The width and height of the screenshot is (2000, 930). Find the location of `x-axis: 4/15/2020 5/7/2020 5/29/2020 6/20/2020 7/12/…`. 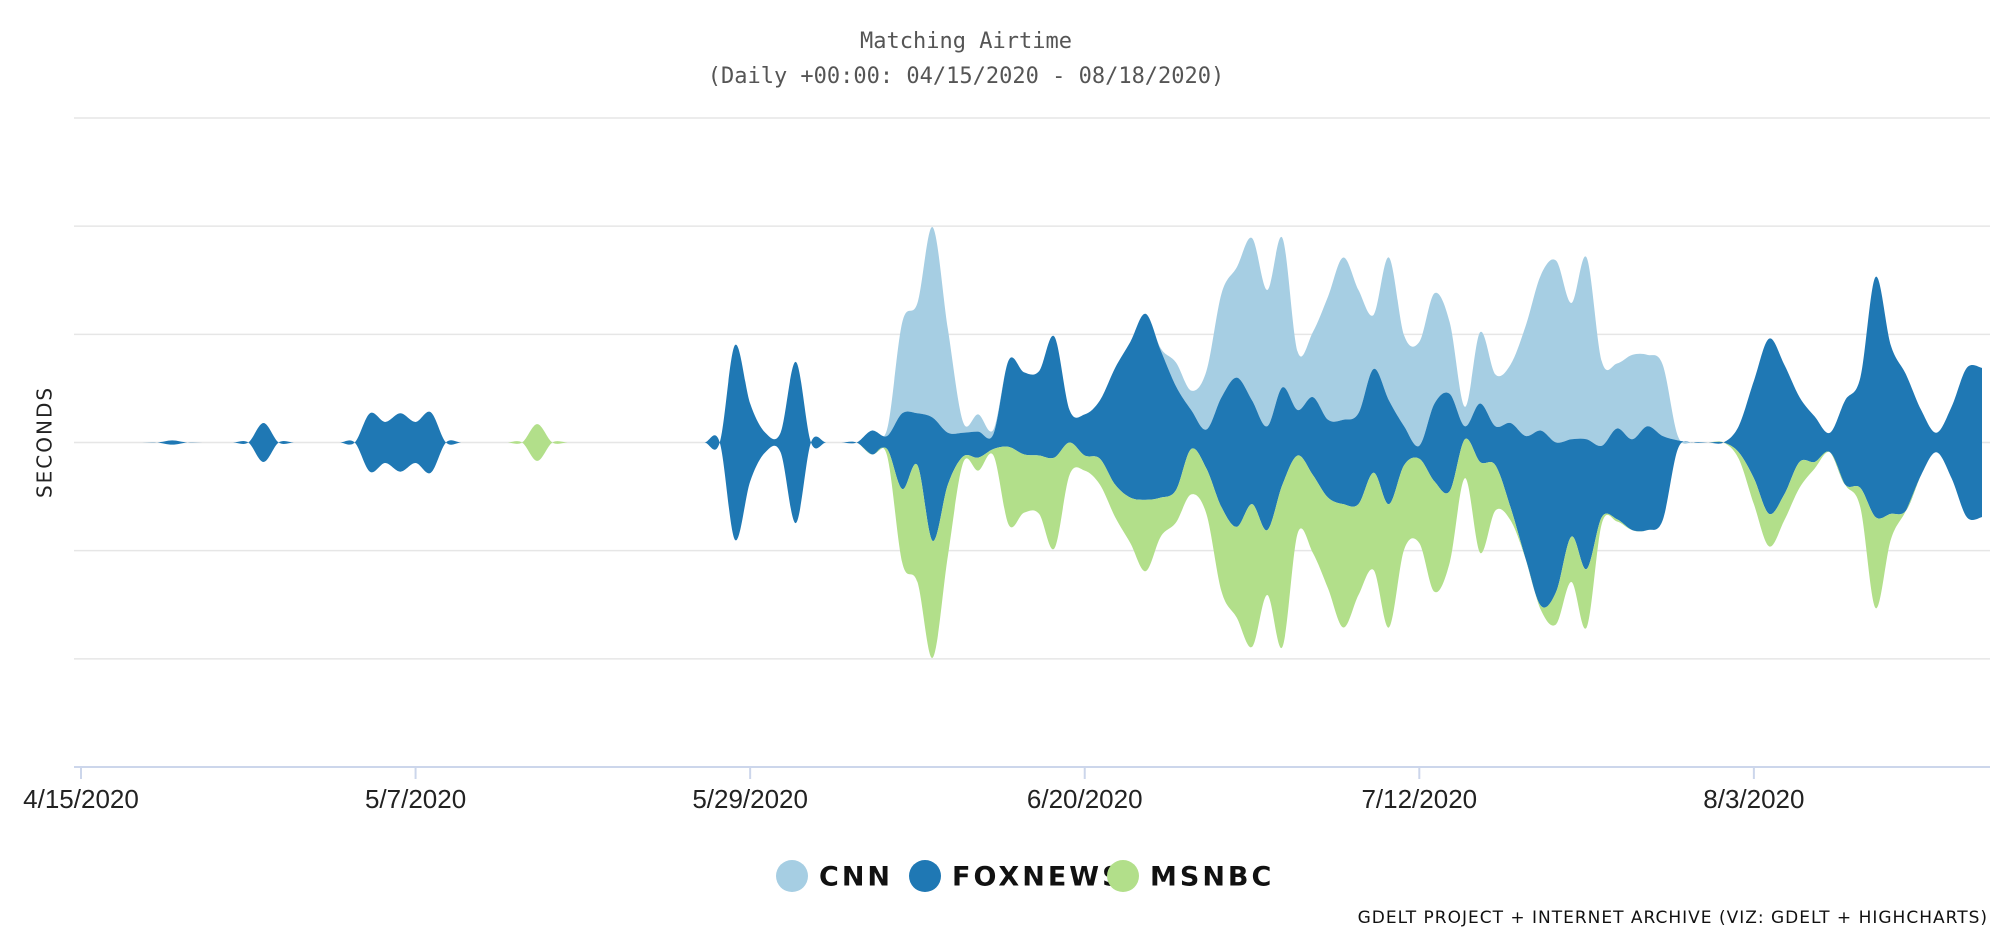

x-axis: 4/15/2020 5/7/2020 5/29/2020 6/20/2020 7/12/… is located at coordinates (1006, 790).